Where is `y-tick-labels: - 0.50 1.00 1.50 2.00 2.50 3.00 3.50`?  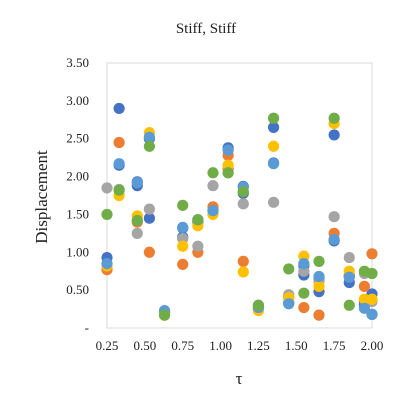
y-tick-labels: - 0.50 1.00 1.50 2.00 2.50 3.00 3.50 is located at coordinates (77, 195).